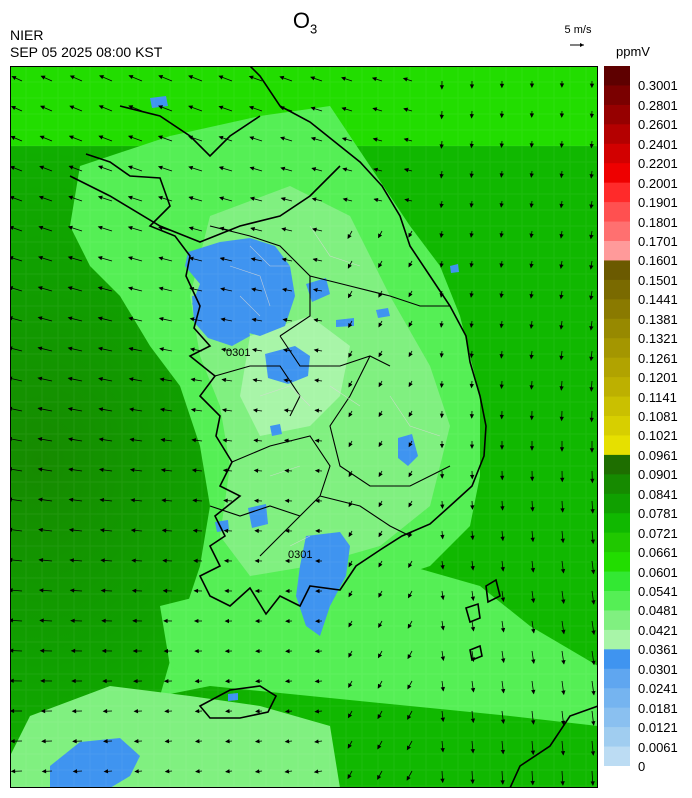 The image size is (692, 798). What do you see at coordinates (27, 35) in the screenshot?
I see `organization-label: NIER` at bounding box center [27, 35].